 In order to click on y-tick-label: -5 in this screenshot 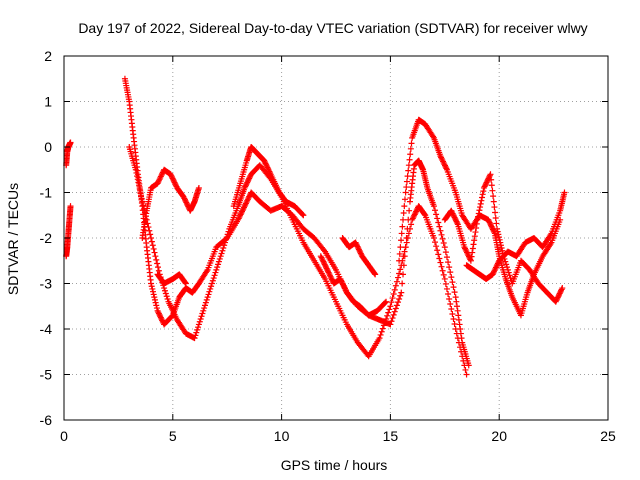, I will do `click(46, 375)`.